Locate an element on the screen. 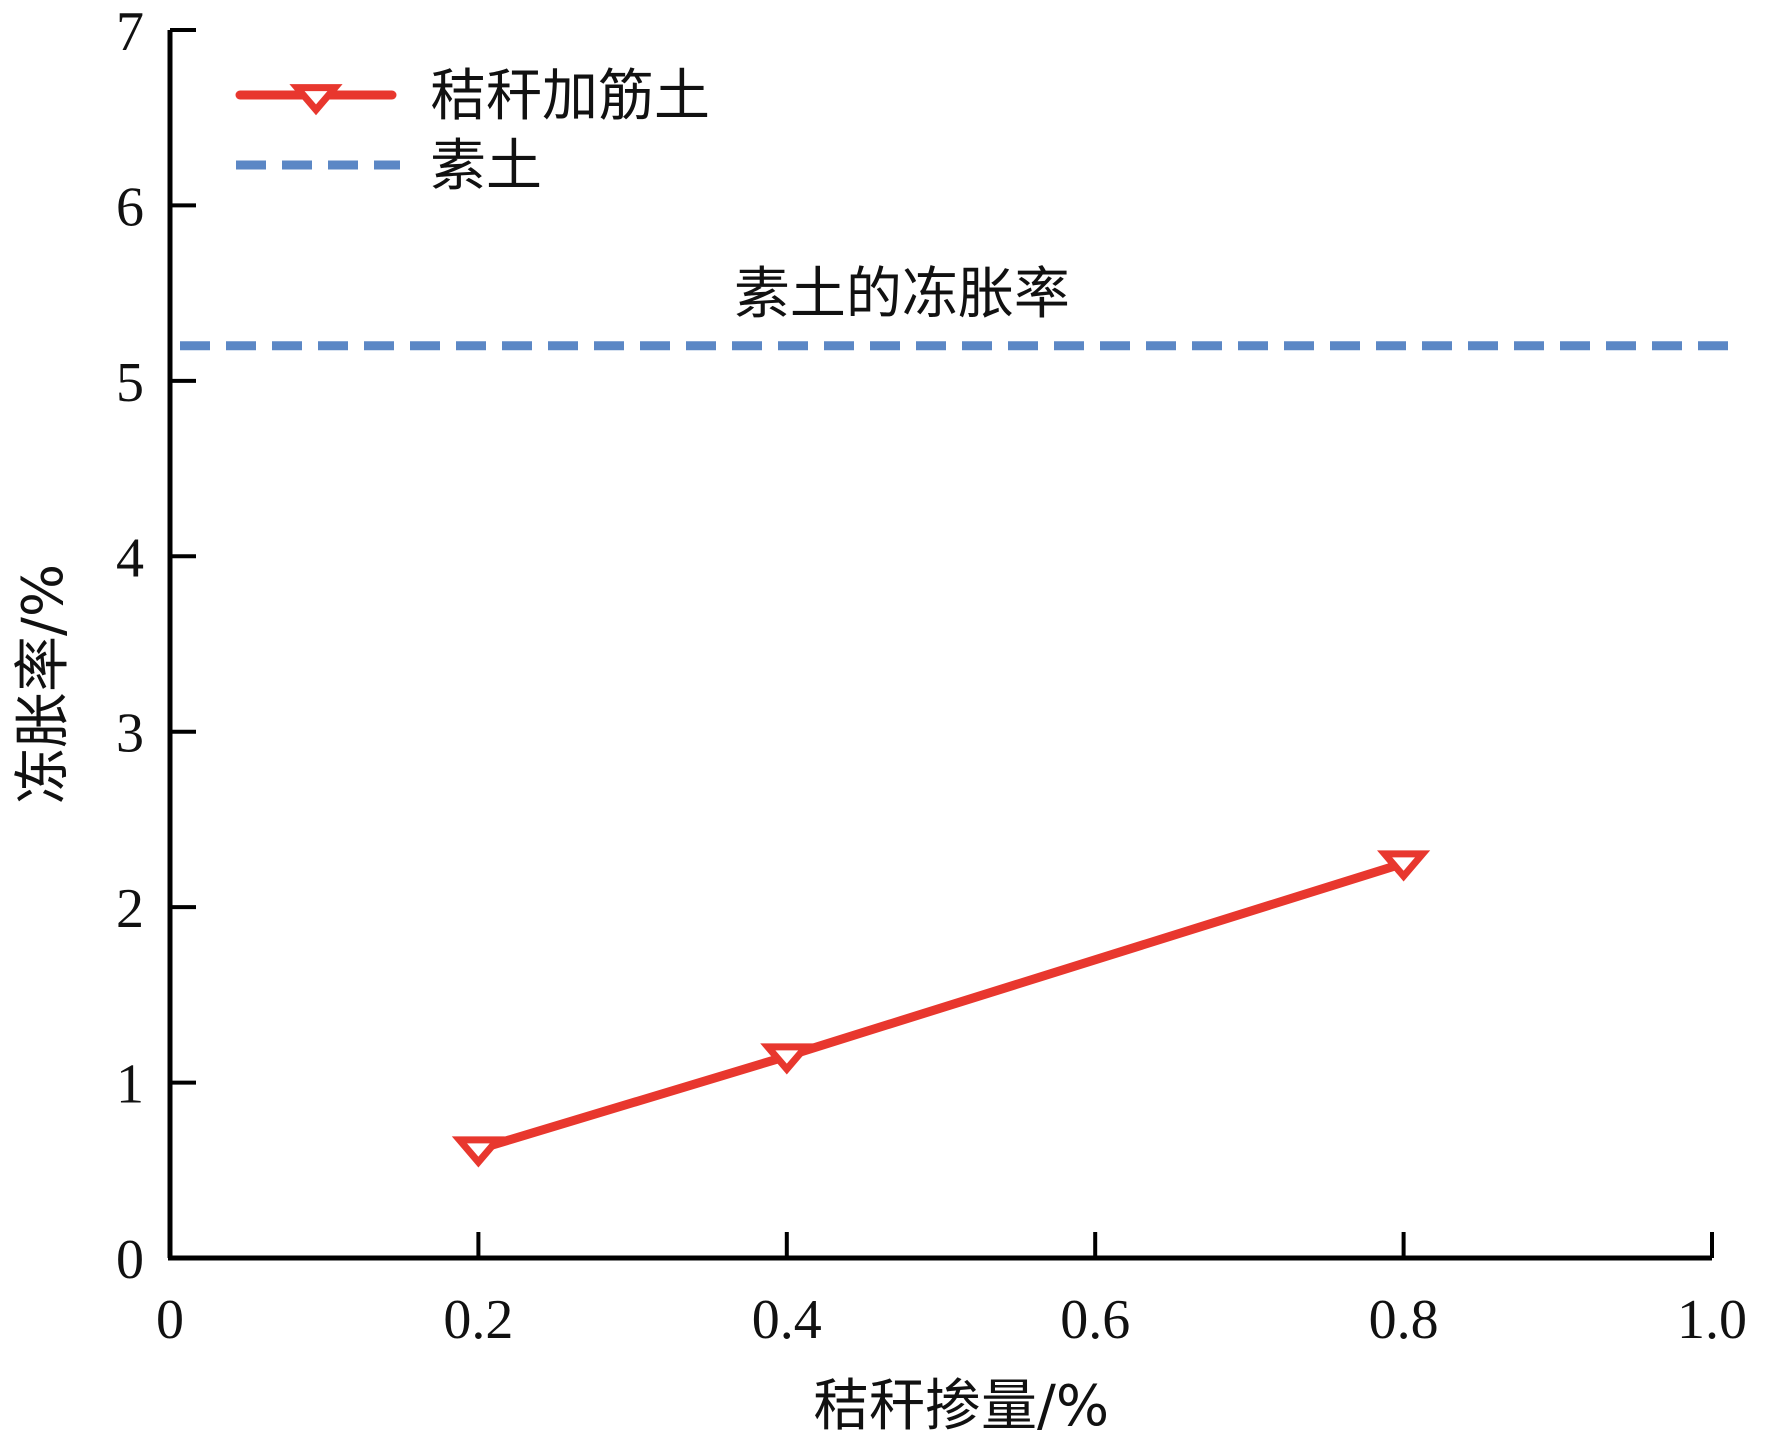  annotations: 素土的冻胀率 is located at coordinates (902, 294).